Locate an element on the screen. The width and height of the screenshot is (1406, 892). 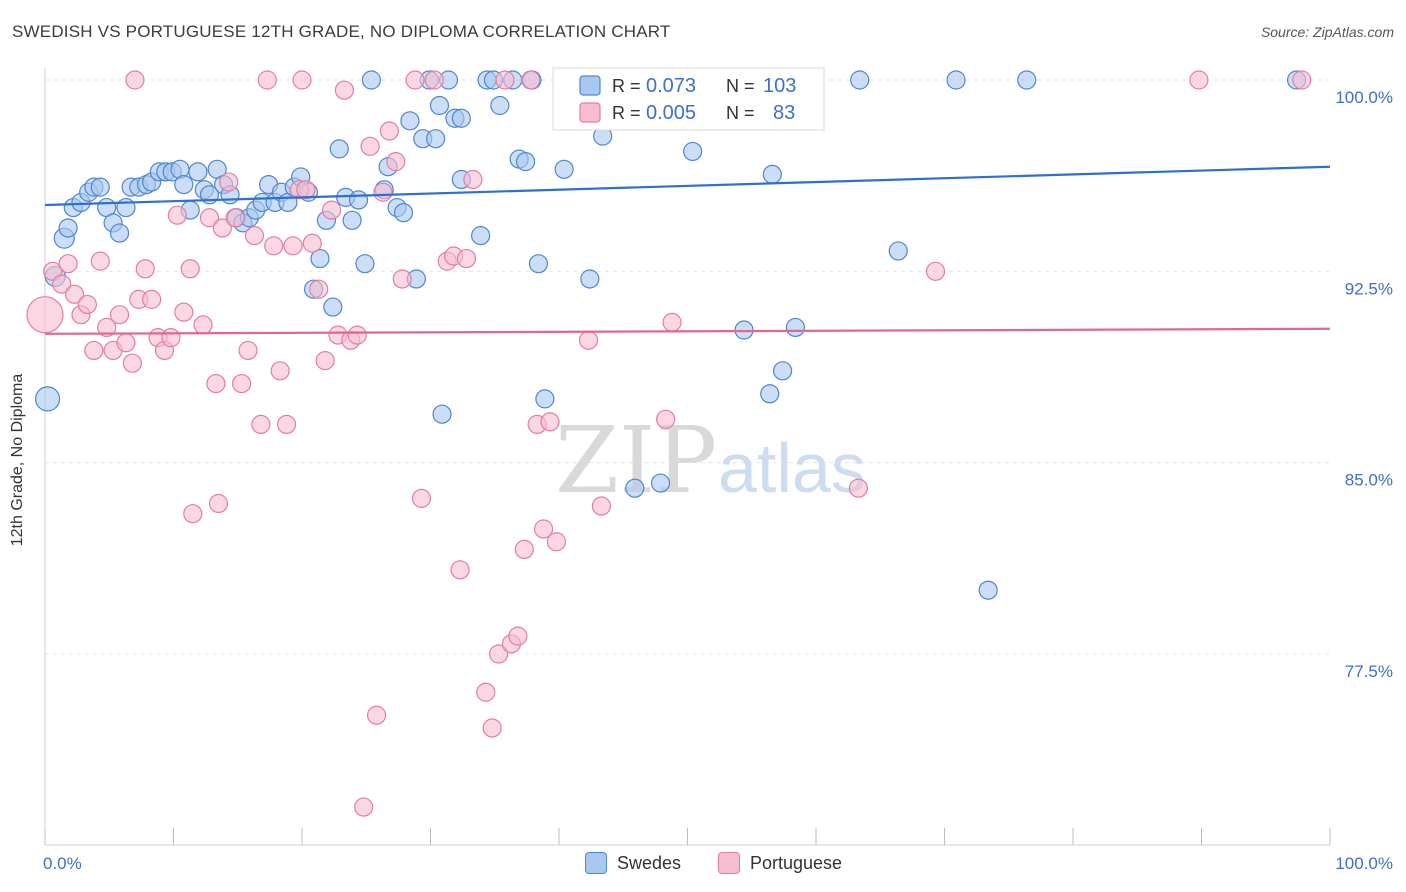
x-tick-label-0: 0.0% is located at coordinates (62, 863).